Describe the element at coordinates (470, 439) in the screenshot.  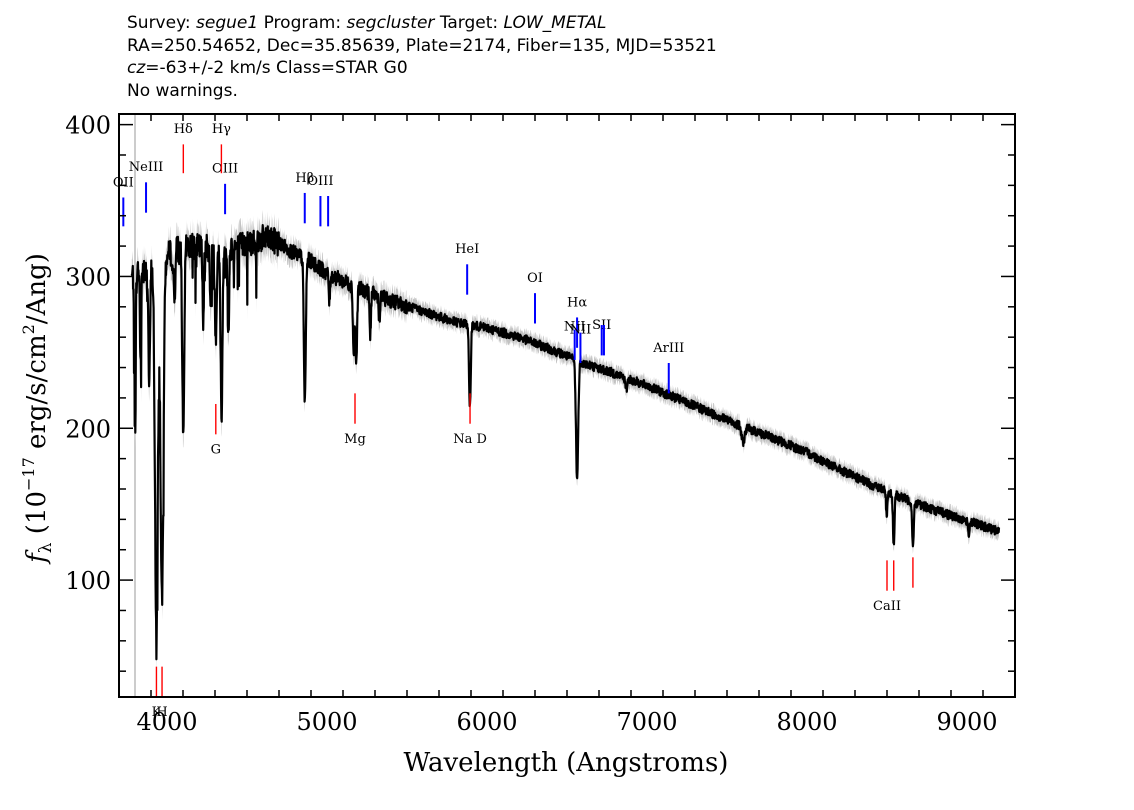
I see `absorption-line-label: Na D` at that location.